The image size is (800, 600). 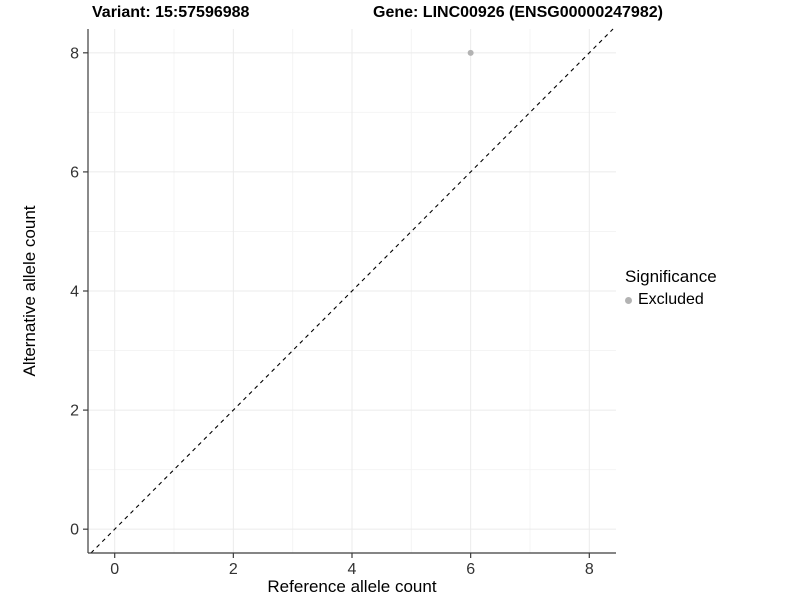 I want to click on legend-item-label: Excluded, so click(x=671, y=299).